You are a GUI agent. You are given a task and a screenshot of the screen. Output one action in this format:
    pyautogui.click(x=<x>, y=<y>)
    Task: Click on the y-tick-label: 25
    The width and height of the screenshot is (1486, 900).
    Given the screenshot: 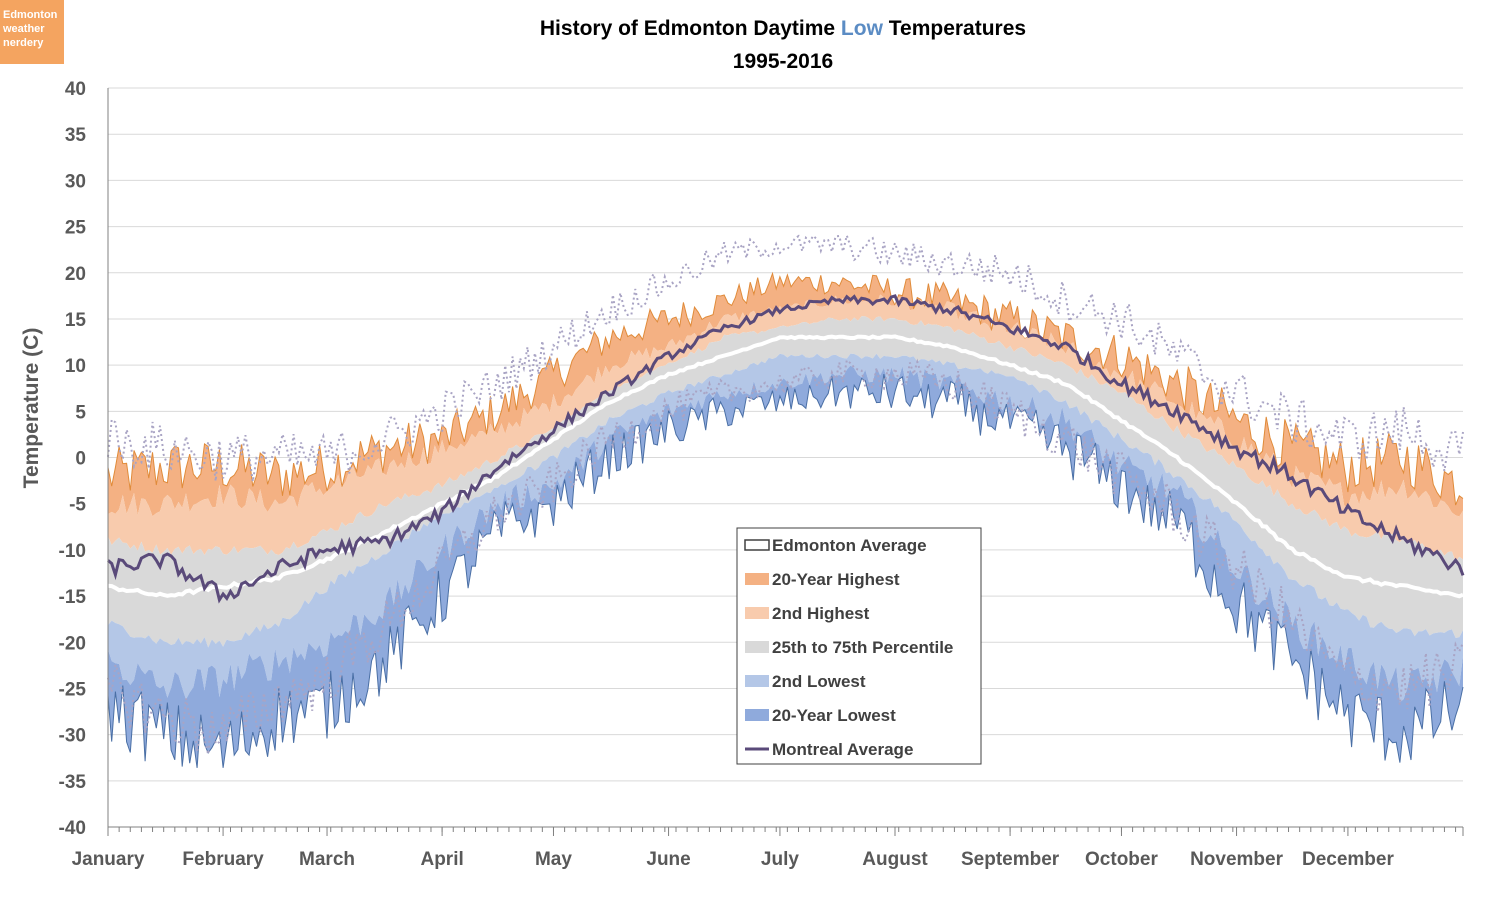 What is the action you would take?
    pyautogui.click(x=76, y=228)
    